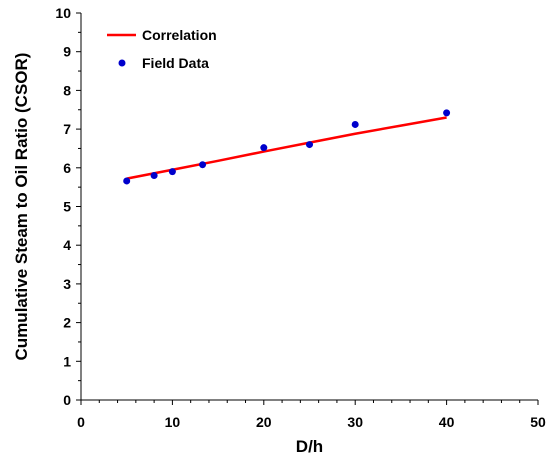  I want to click on legend-label-correlation: Correlation, so click(179, 35).